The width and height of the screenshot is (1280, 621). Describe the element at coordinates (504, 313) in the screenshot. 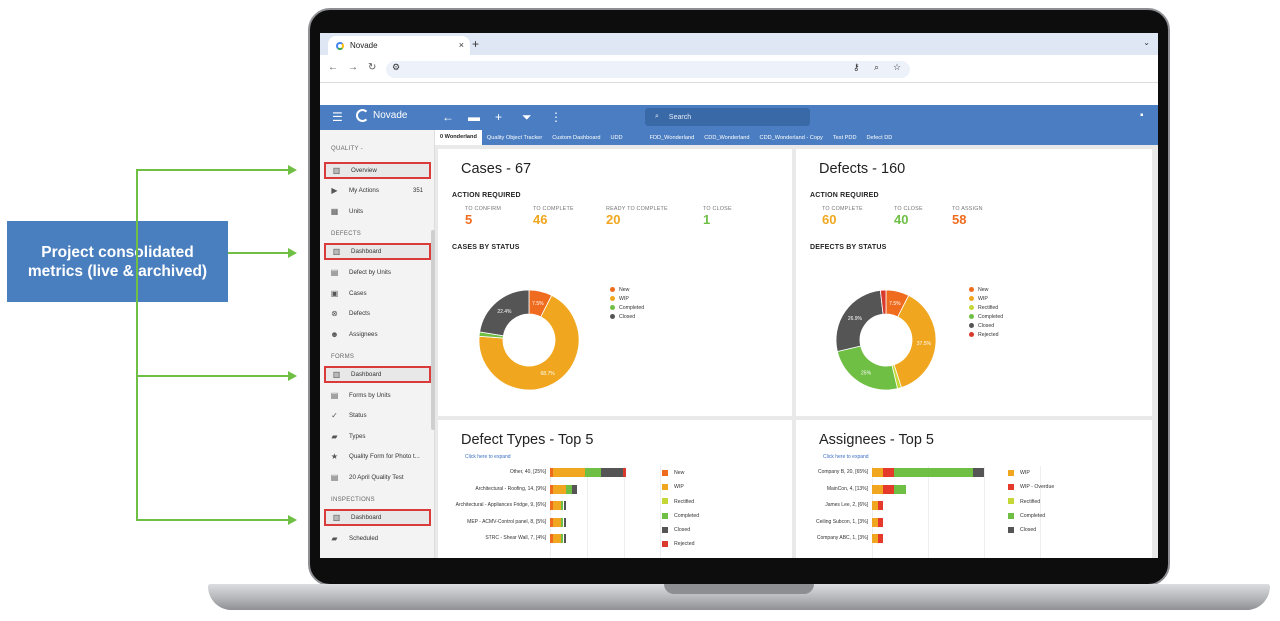

I see `slice-closed` at that location.